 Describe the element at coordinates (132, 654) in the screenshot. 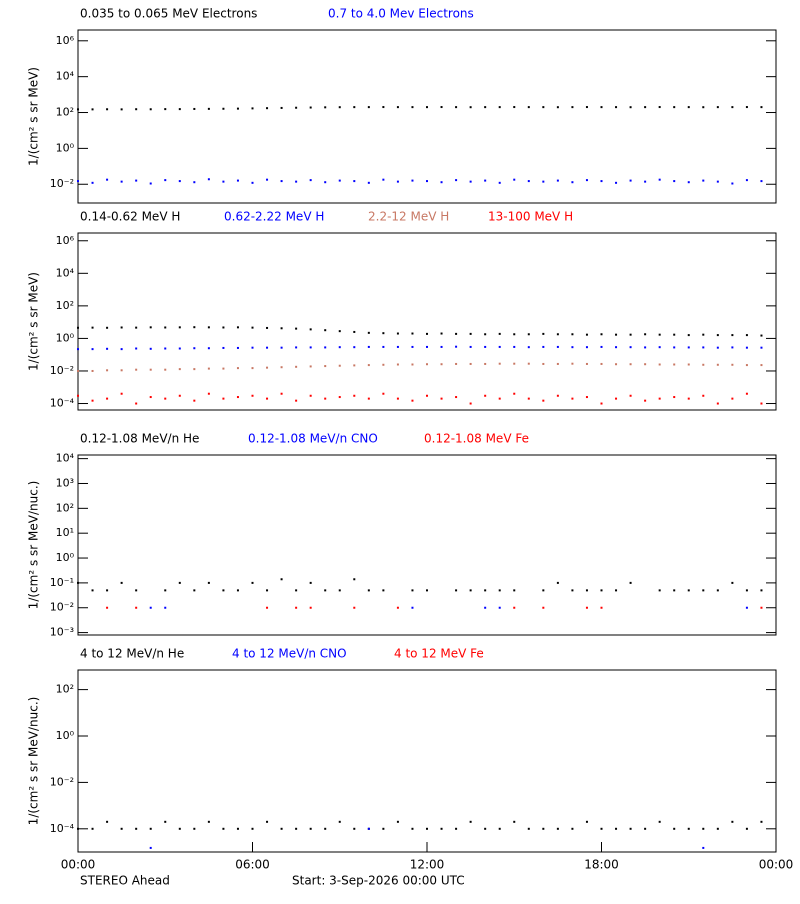

I see `legend-entry: 4 to 12 MeV/n He` at that location.